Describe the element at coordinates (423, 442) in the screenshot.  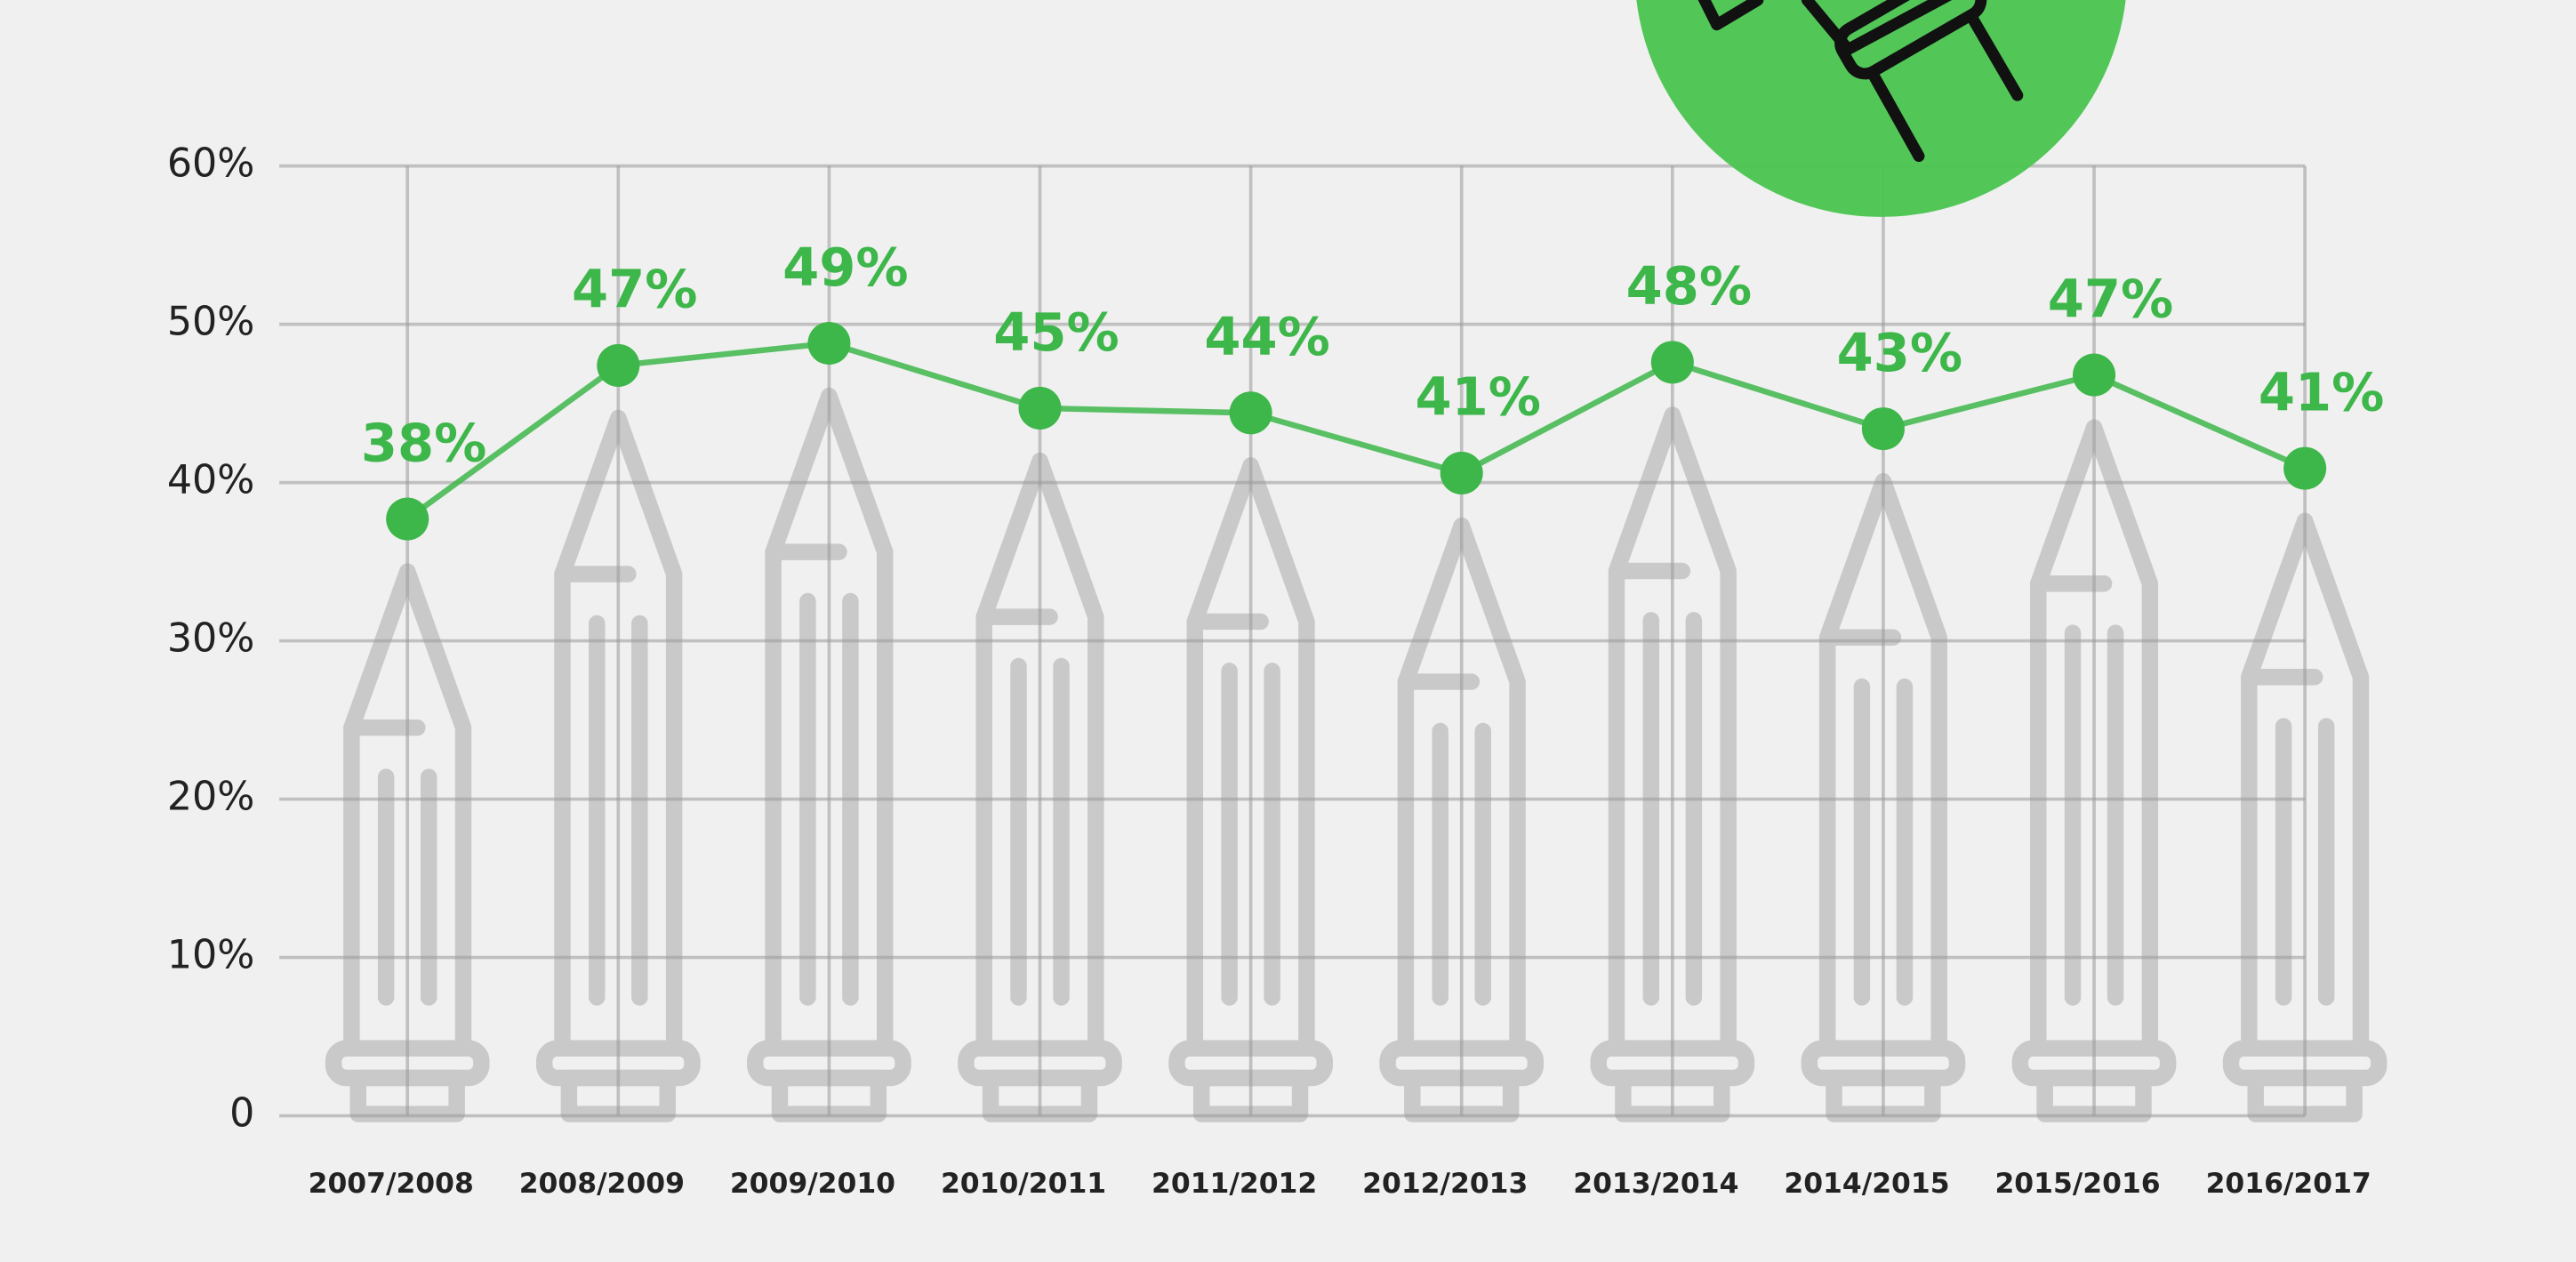
I see `data-label: 38%` at that location.